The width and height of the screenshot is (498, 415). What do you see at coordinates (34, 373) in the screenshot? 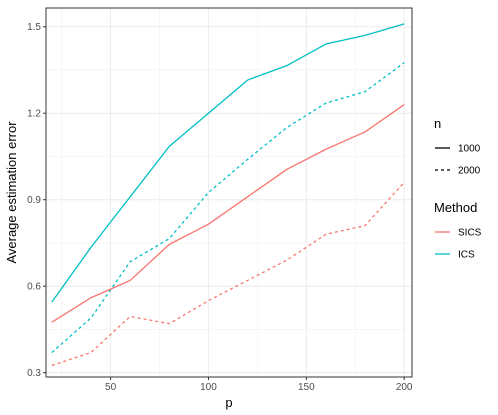
I see `y-tick-label: 0.3` at bounding box center [34, 373].